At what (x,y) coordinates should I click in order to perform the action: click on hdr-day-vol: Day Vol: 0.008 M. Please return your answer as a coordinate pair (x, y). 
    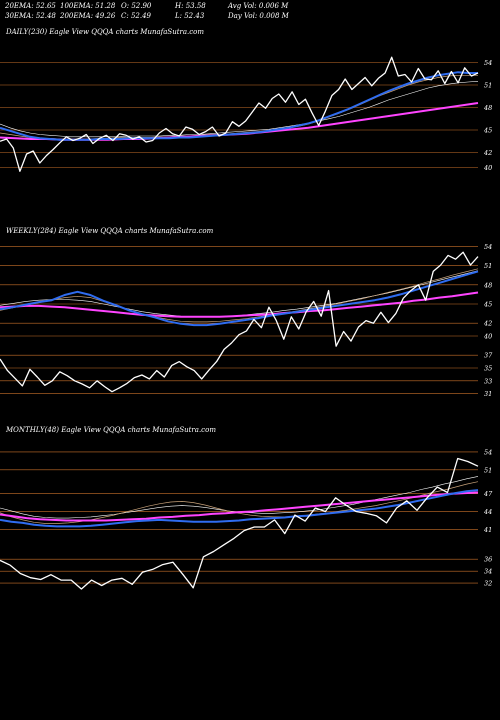
    Looking at the image, I should click on (258, 16).